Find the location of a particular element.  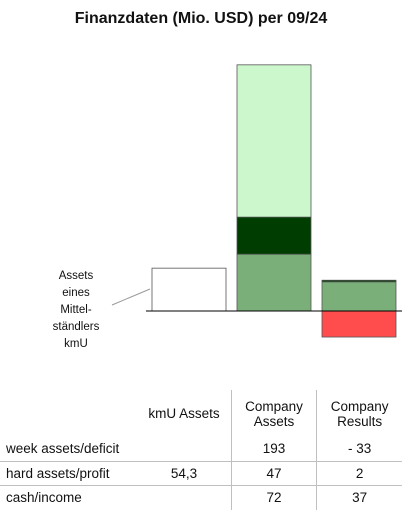

table-row: week assets/deficit 193 - 33 is located at coordinates (201, 449).